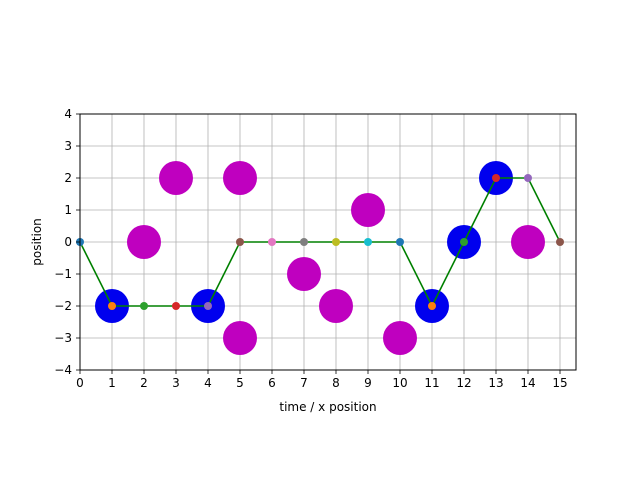 This screenshot has height=480, width=640. Describe the element at coordinates (495, 383) in the screenshot. I see `x-tick-label: 13` at that location.